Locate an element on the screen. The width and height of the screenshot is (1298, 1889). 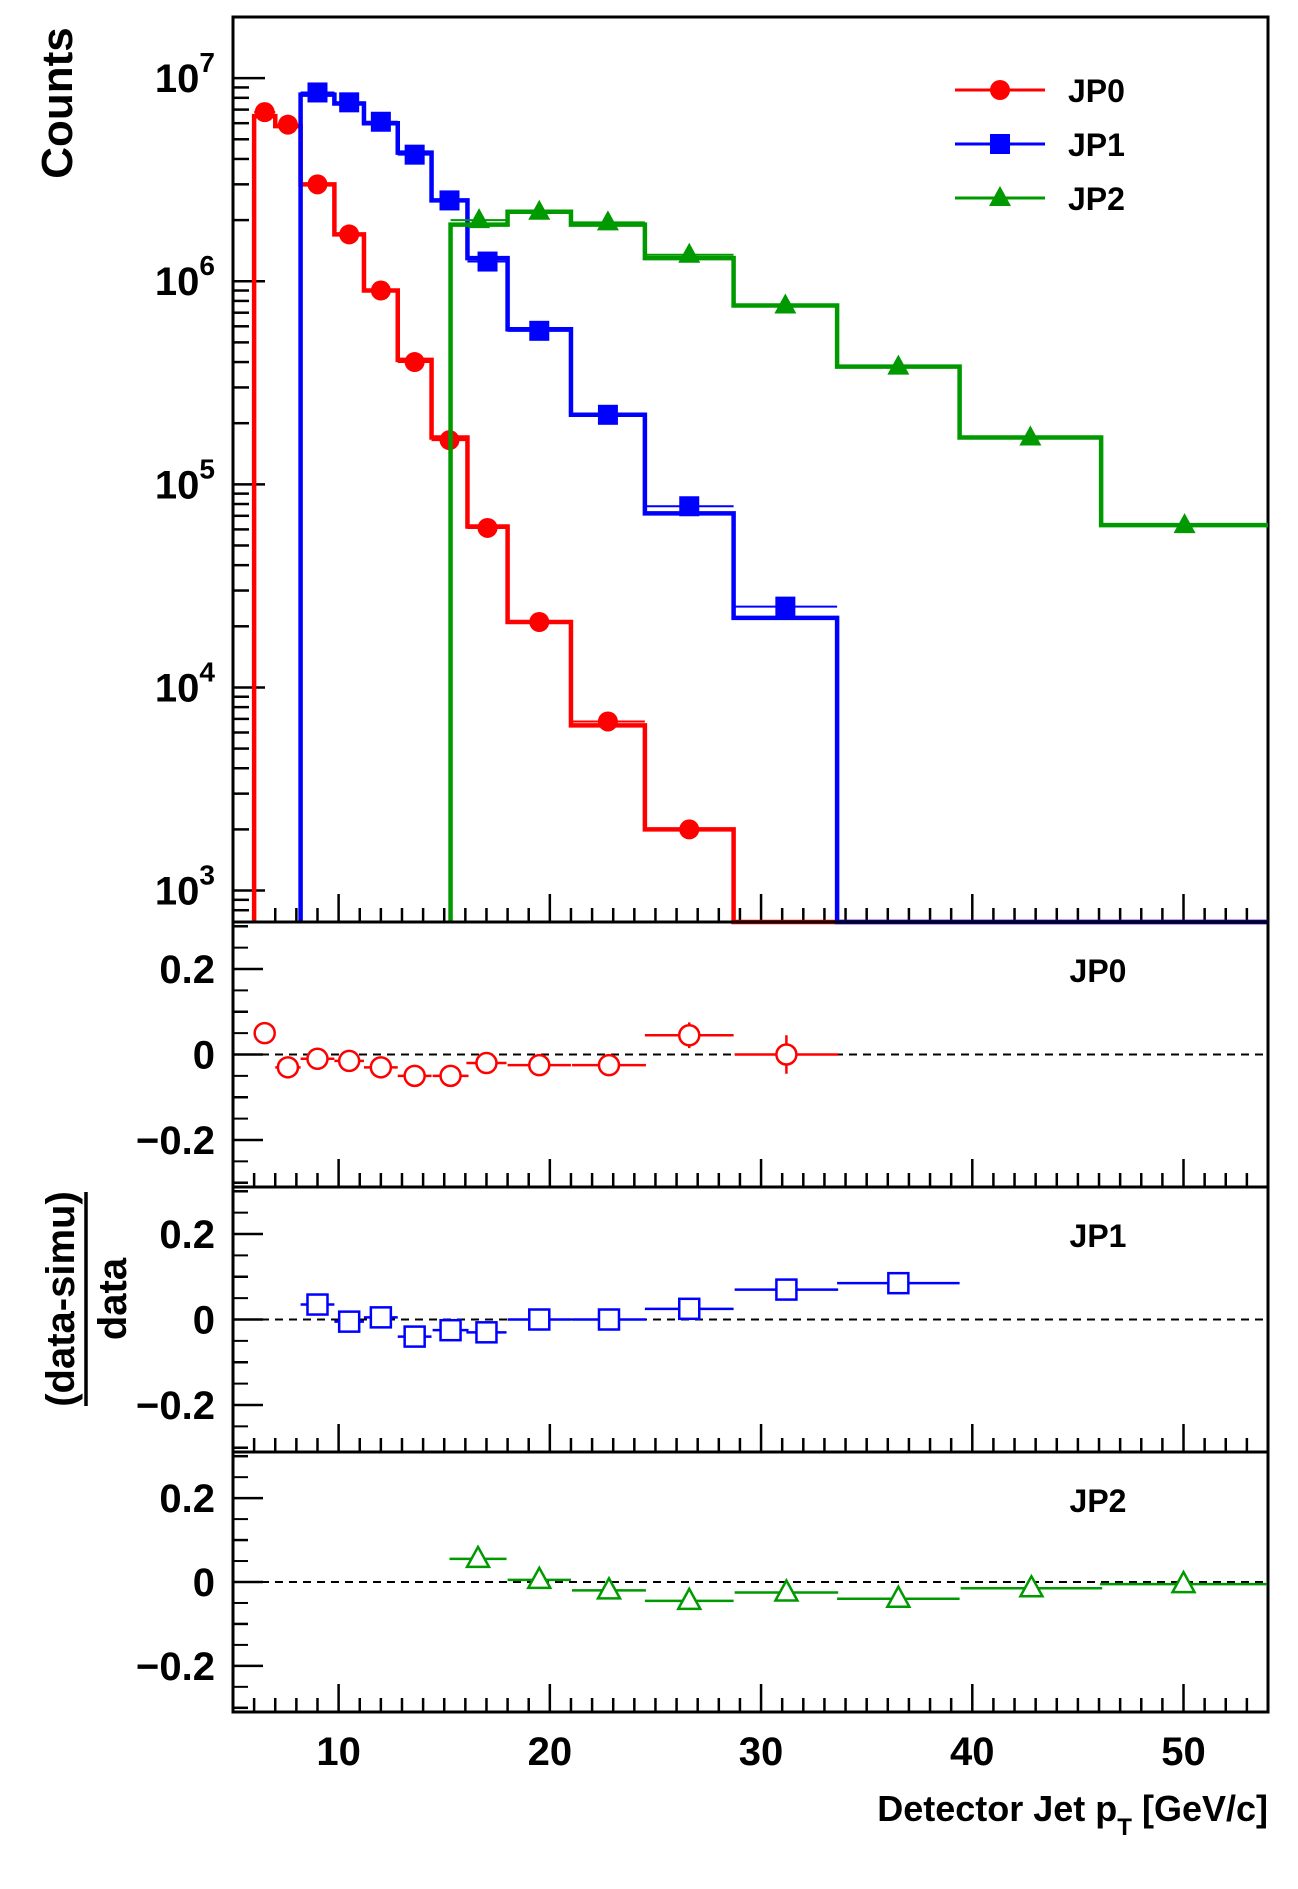
y-axis-title-counts: Counts is located at coordinates (57, 103).